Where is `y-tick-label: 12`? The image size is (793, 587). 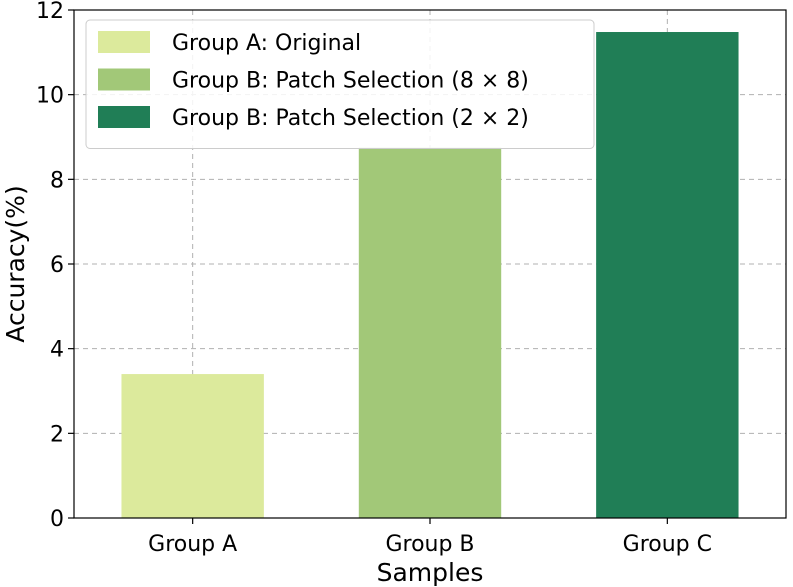 y-tick-label: 12 is located at coordinates (50, 12).